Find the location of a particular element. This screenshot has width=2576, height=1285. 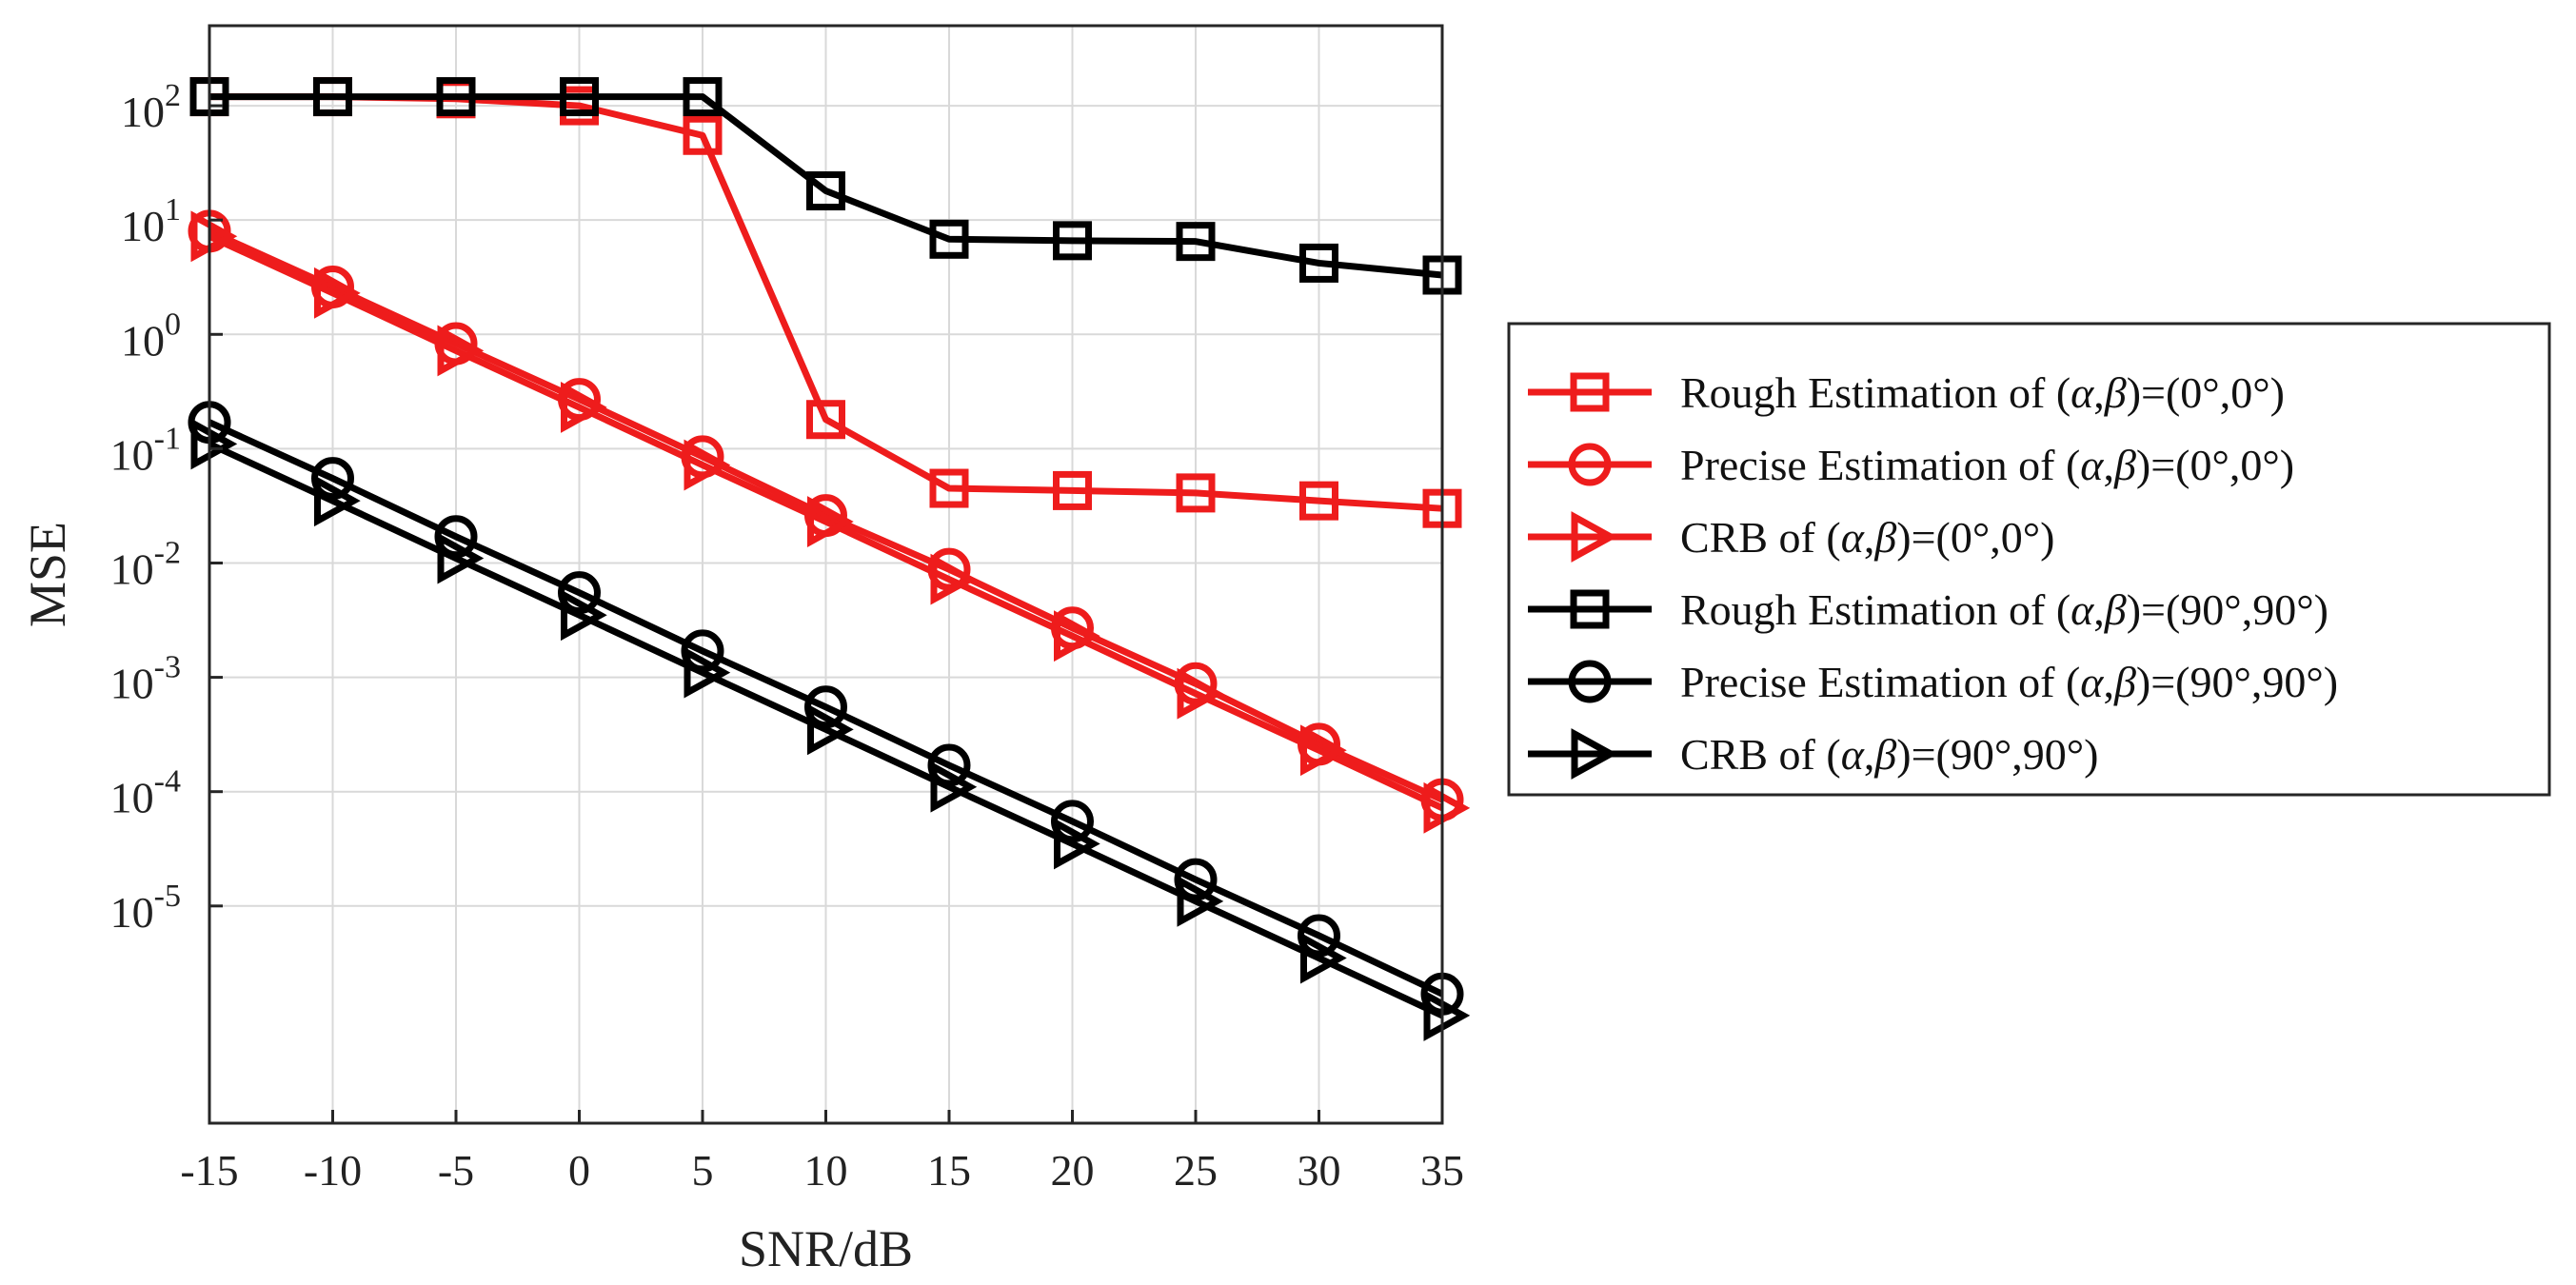

x-tick-label: 30 is located at coordinates (1319, 1170).